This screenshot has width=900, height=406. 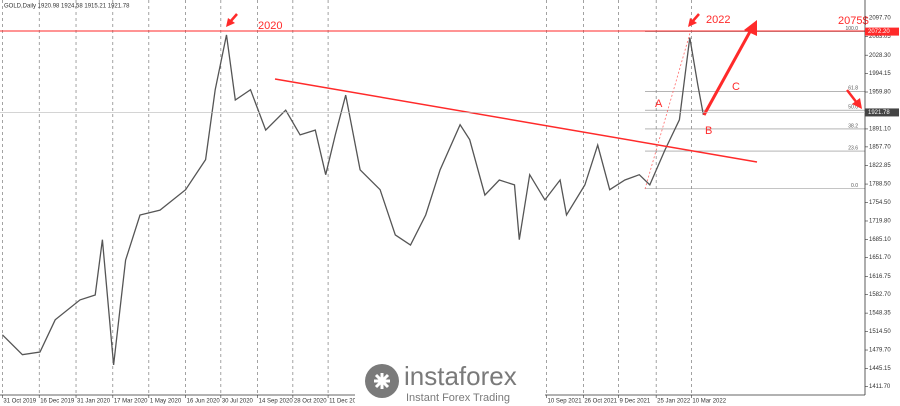 What do you see at coordinates (94, 402) in the screenshot?
I see `x-tick-label: 31 Jan 2020` at bounding box center [94, 402].